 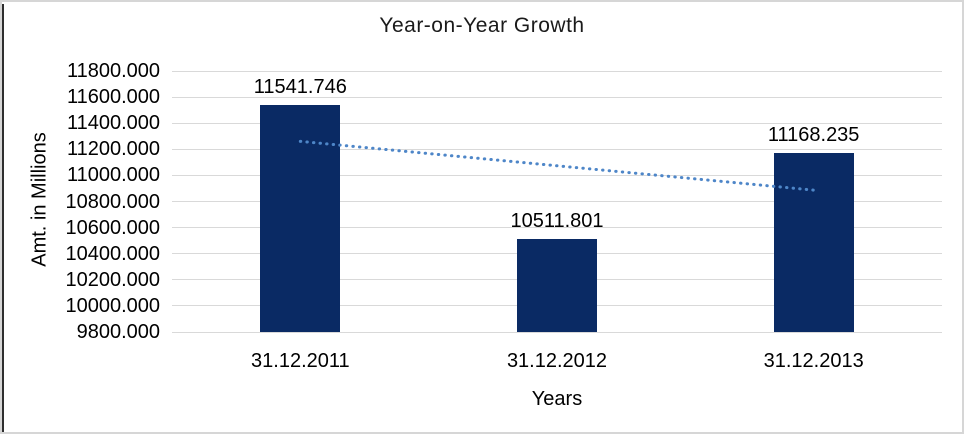 I want to click on x-tick-label: 31.12.2013, so click(x=813, y=361).